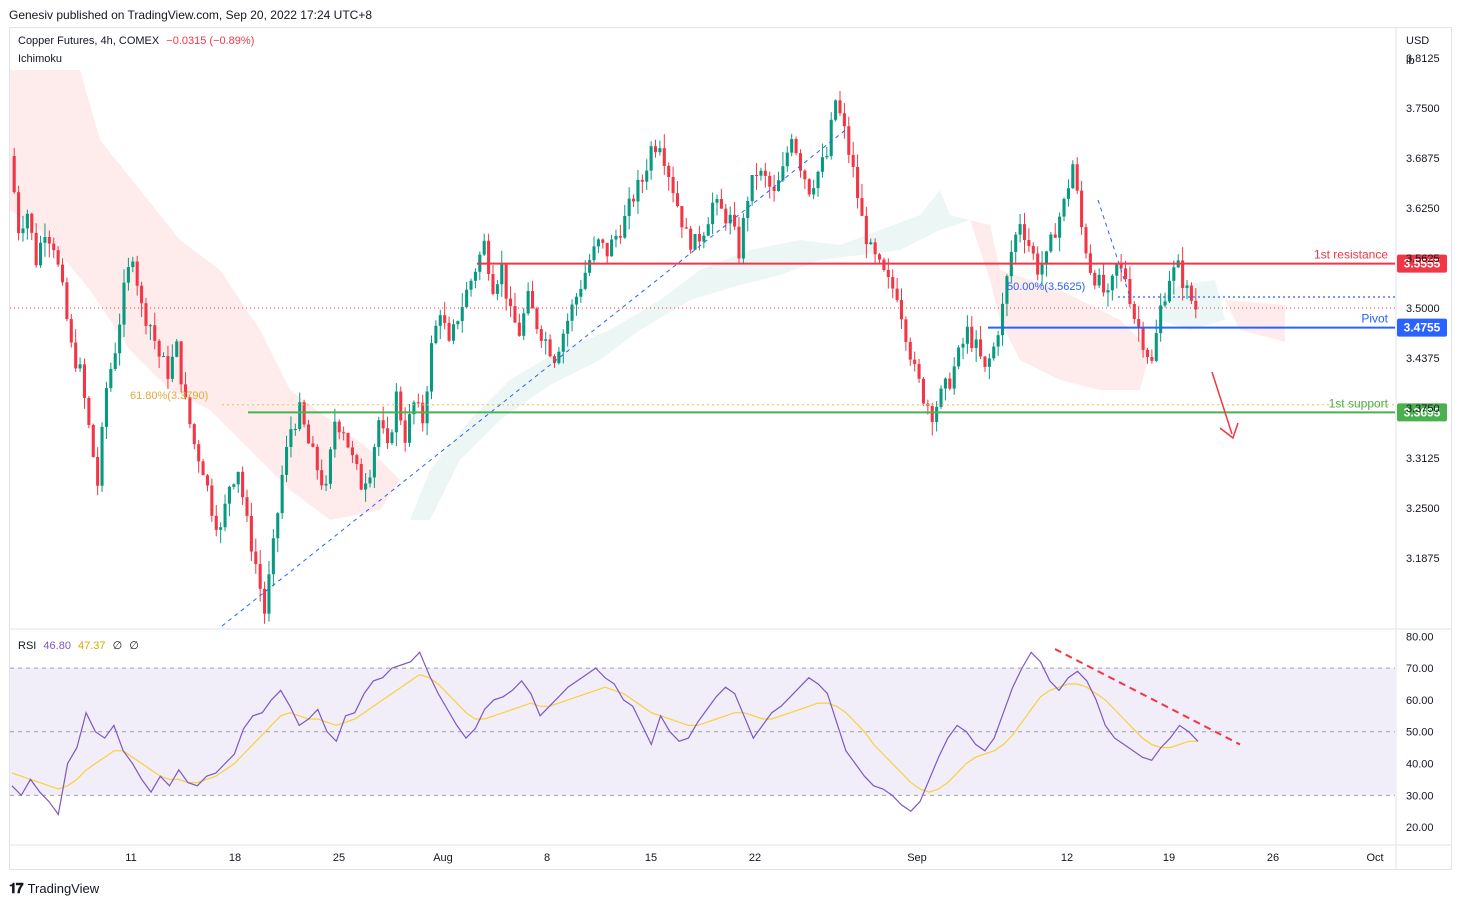  What do you see at coordinates (130, 858) in the screenshot?
I see `time-axis-tick: 11` at bounding box center [130, 858].